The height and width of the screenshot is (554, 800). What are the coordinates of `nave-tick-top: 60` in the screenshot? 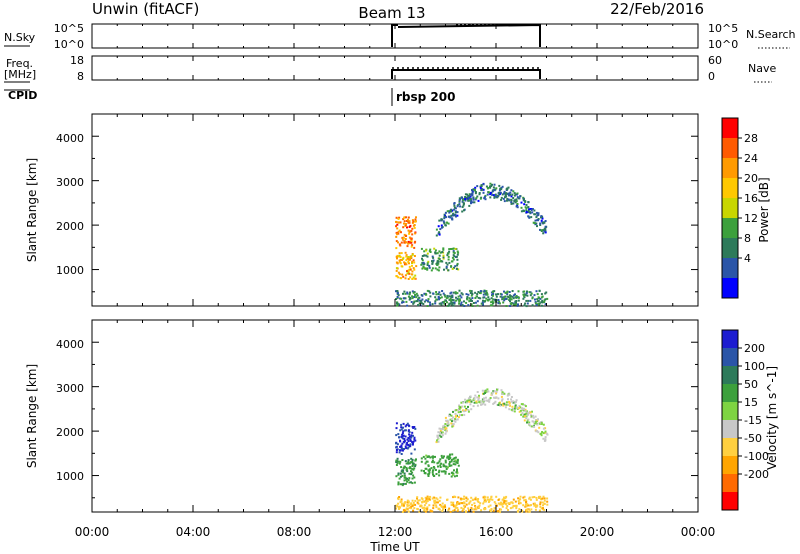 It's located at (715, 60).